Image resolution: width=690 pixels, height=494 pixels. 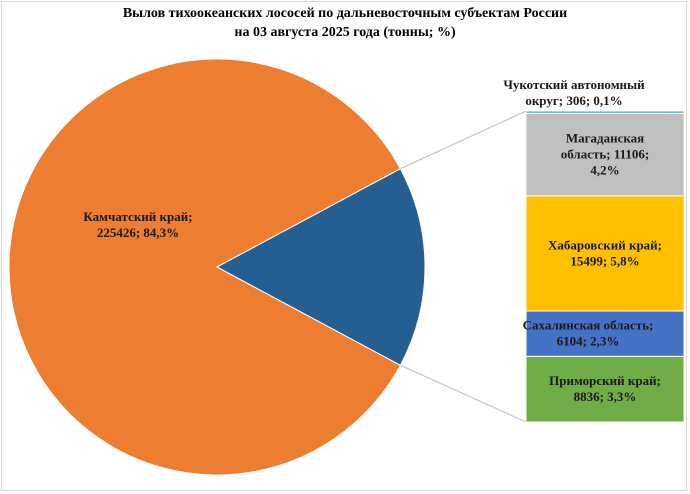 I want to click on pie-label-kamchatka: Камчатский край; 225426; 84,3%, so click(x=137, y=224).